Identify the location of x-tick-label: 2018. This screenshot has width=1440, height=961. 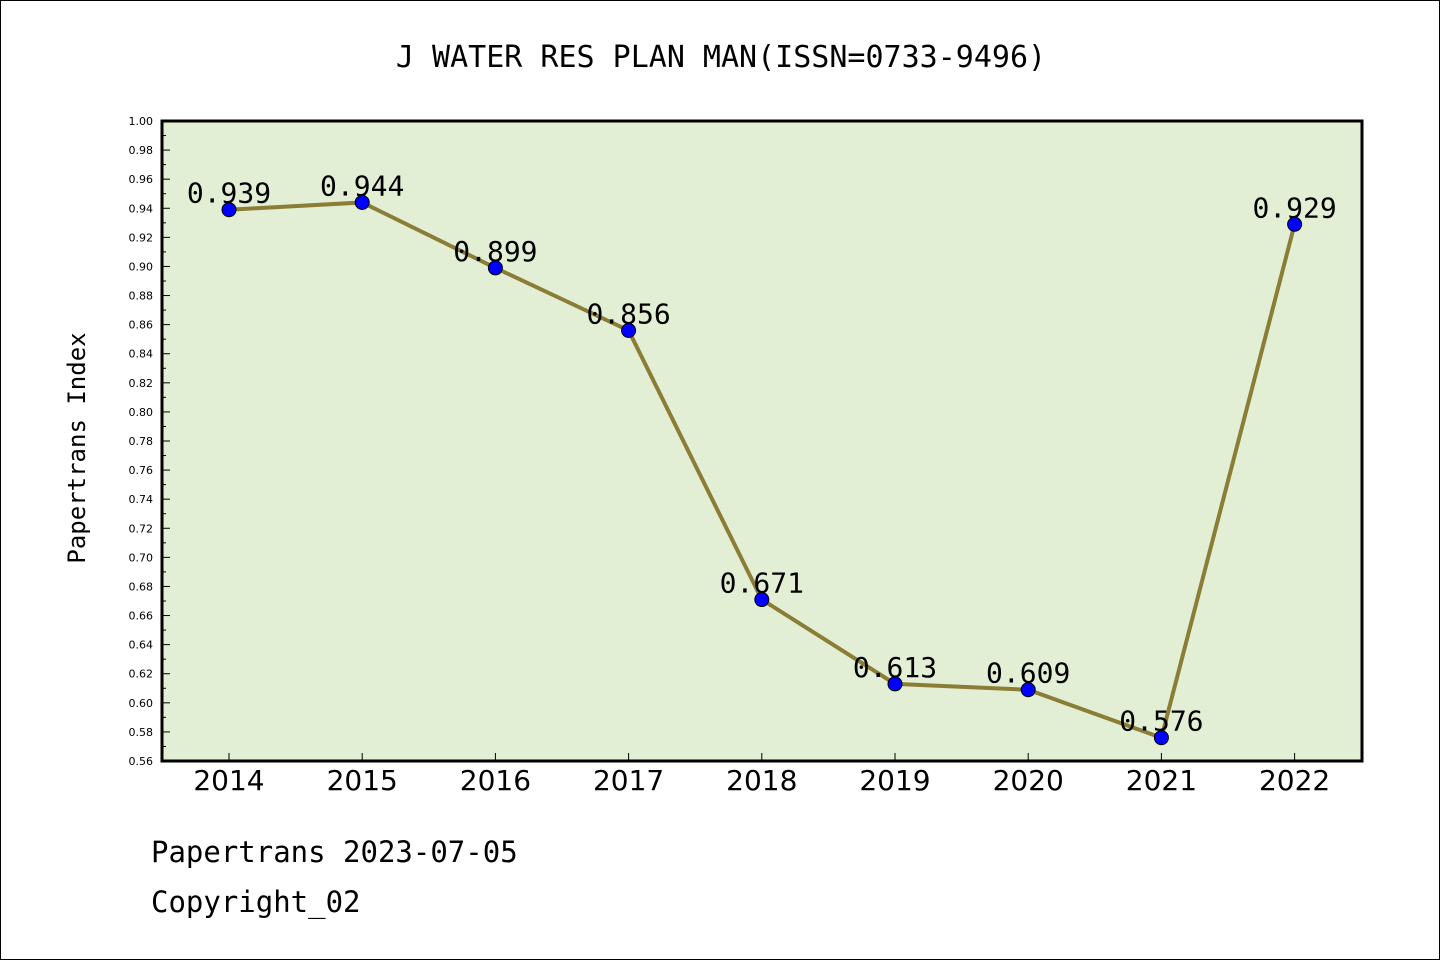
(761, 780).